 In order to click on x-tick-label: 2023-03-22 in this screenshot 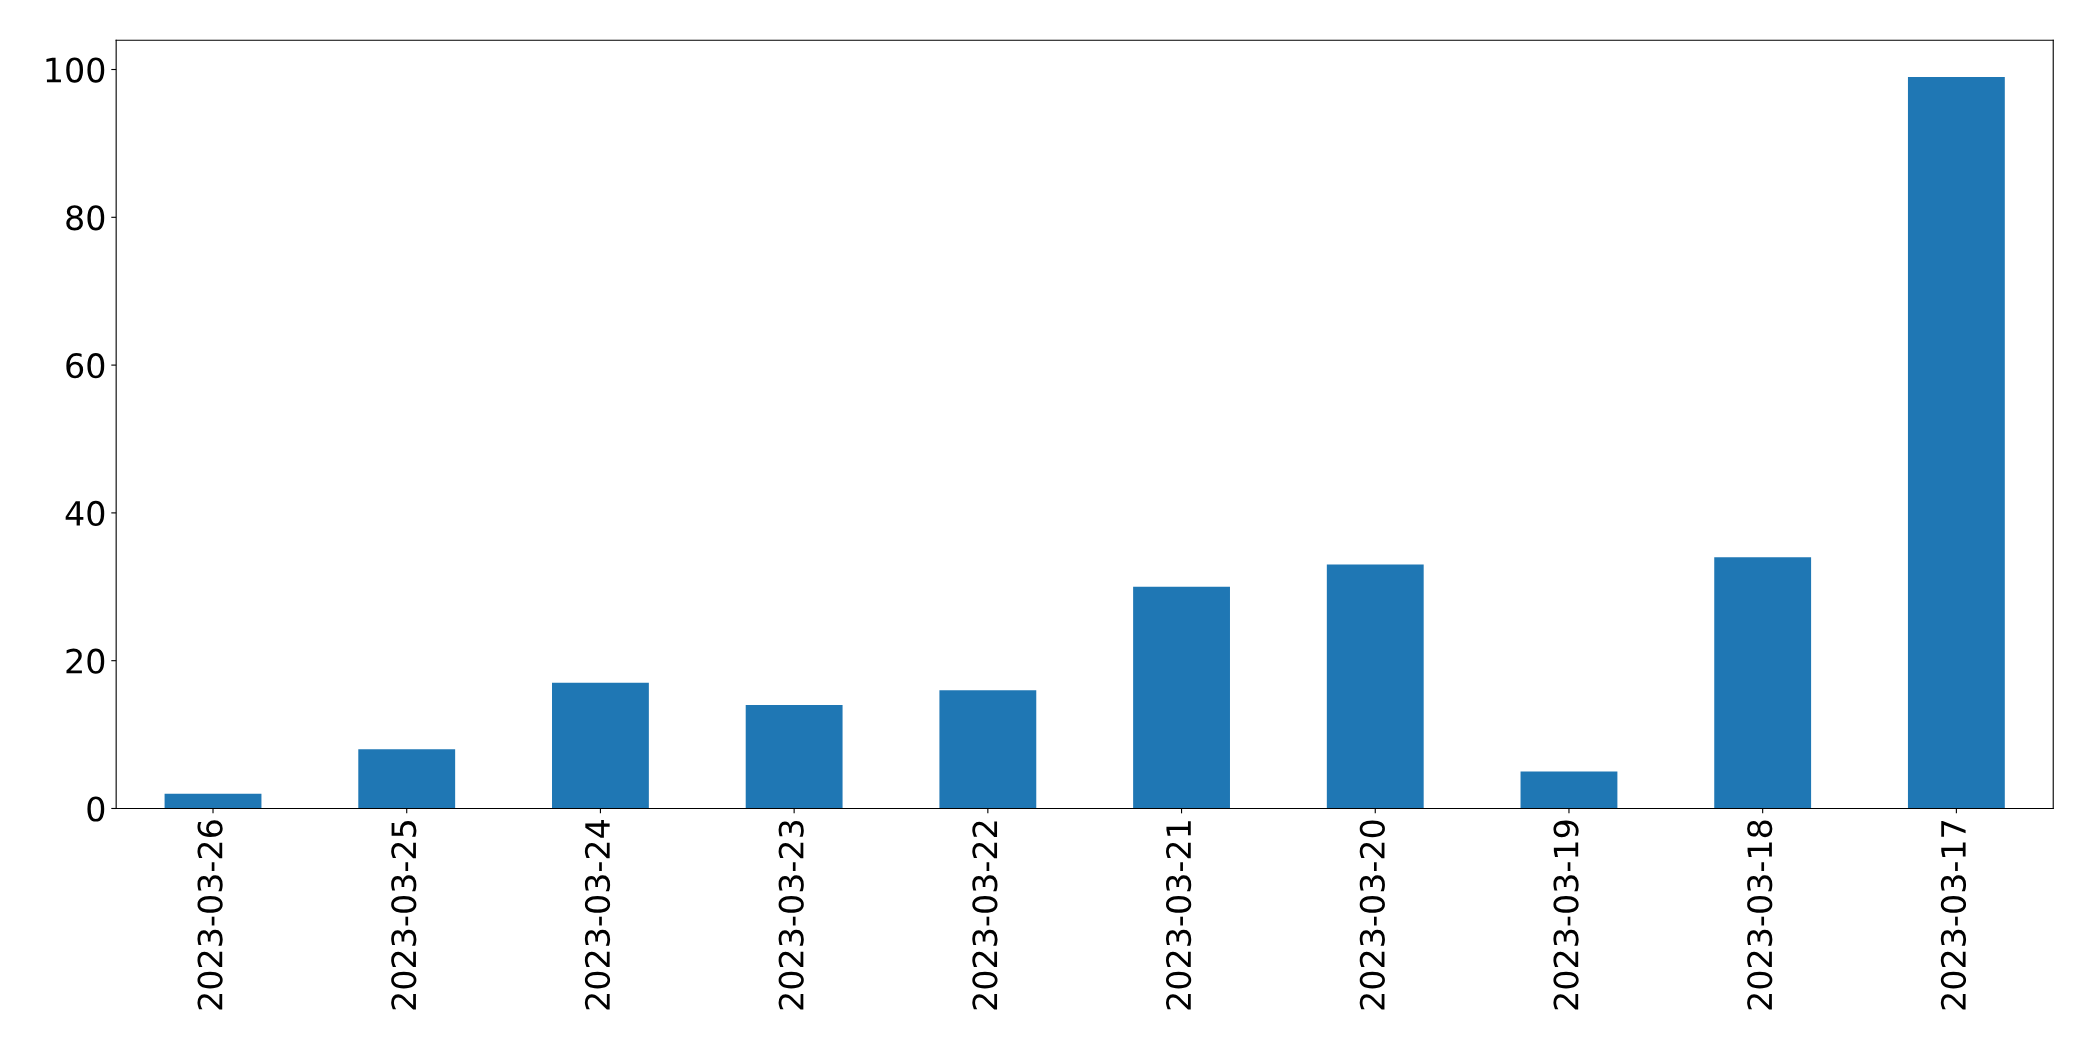, I will do `click(985, 915)`.